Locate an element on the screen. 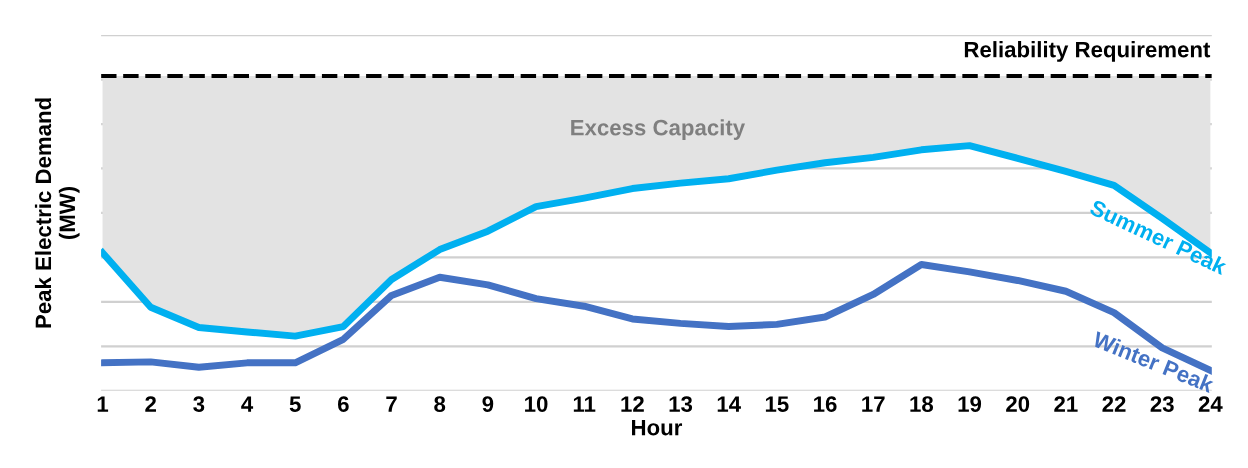 The width and height of the screenshot is (1248, 468). x-tick-label: 22 is located at coordinates (1114, 404).